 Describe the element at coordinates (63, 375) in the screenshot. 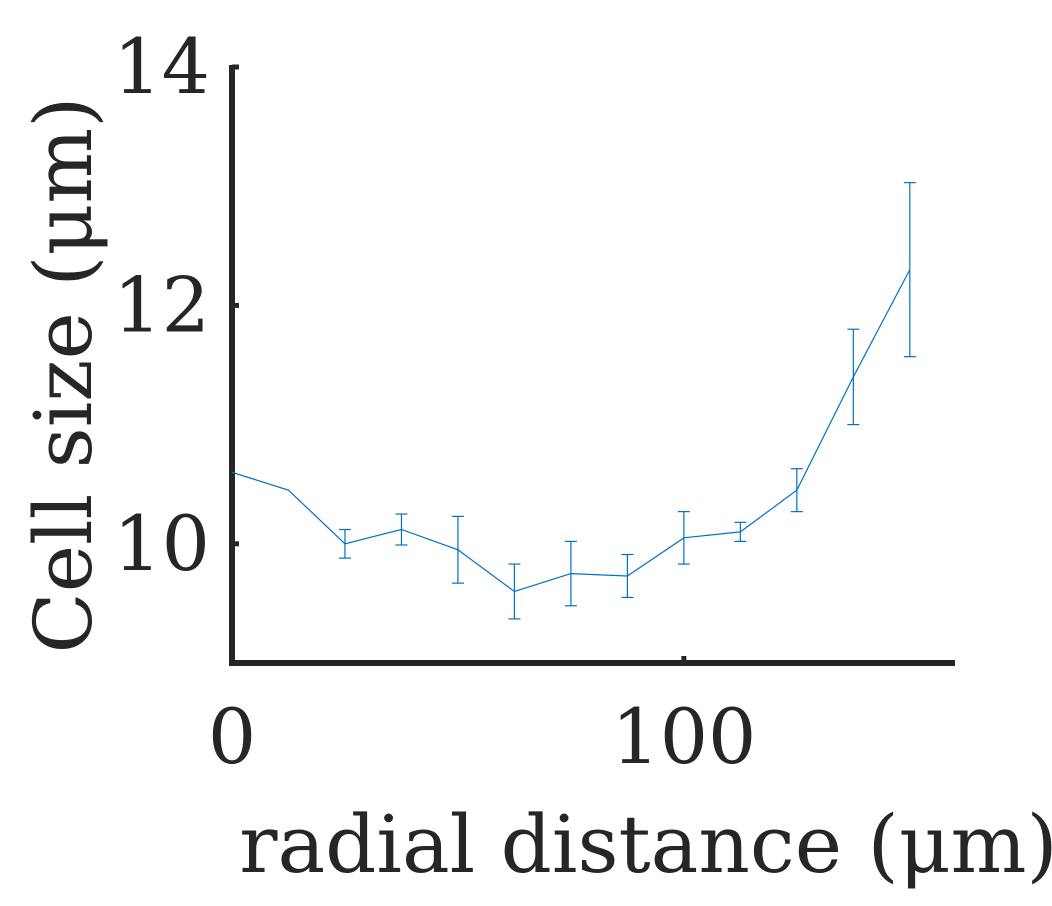

I see `y-axis-title: Cell size (μm)` at that location.